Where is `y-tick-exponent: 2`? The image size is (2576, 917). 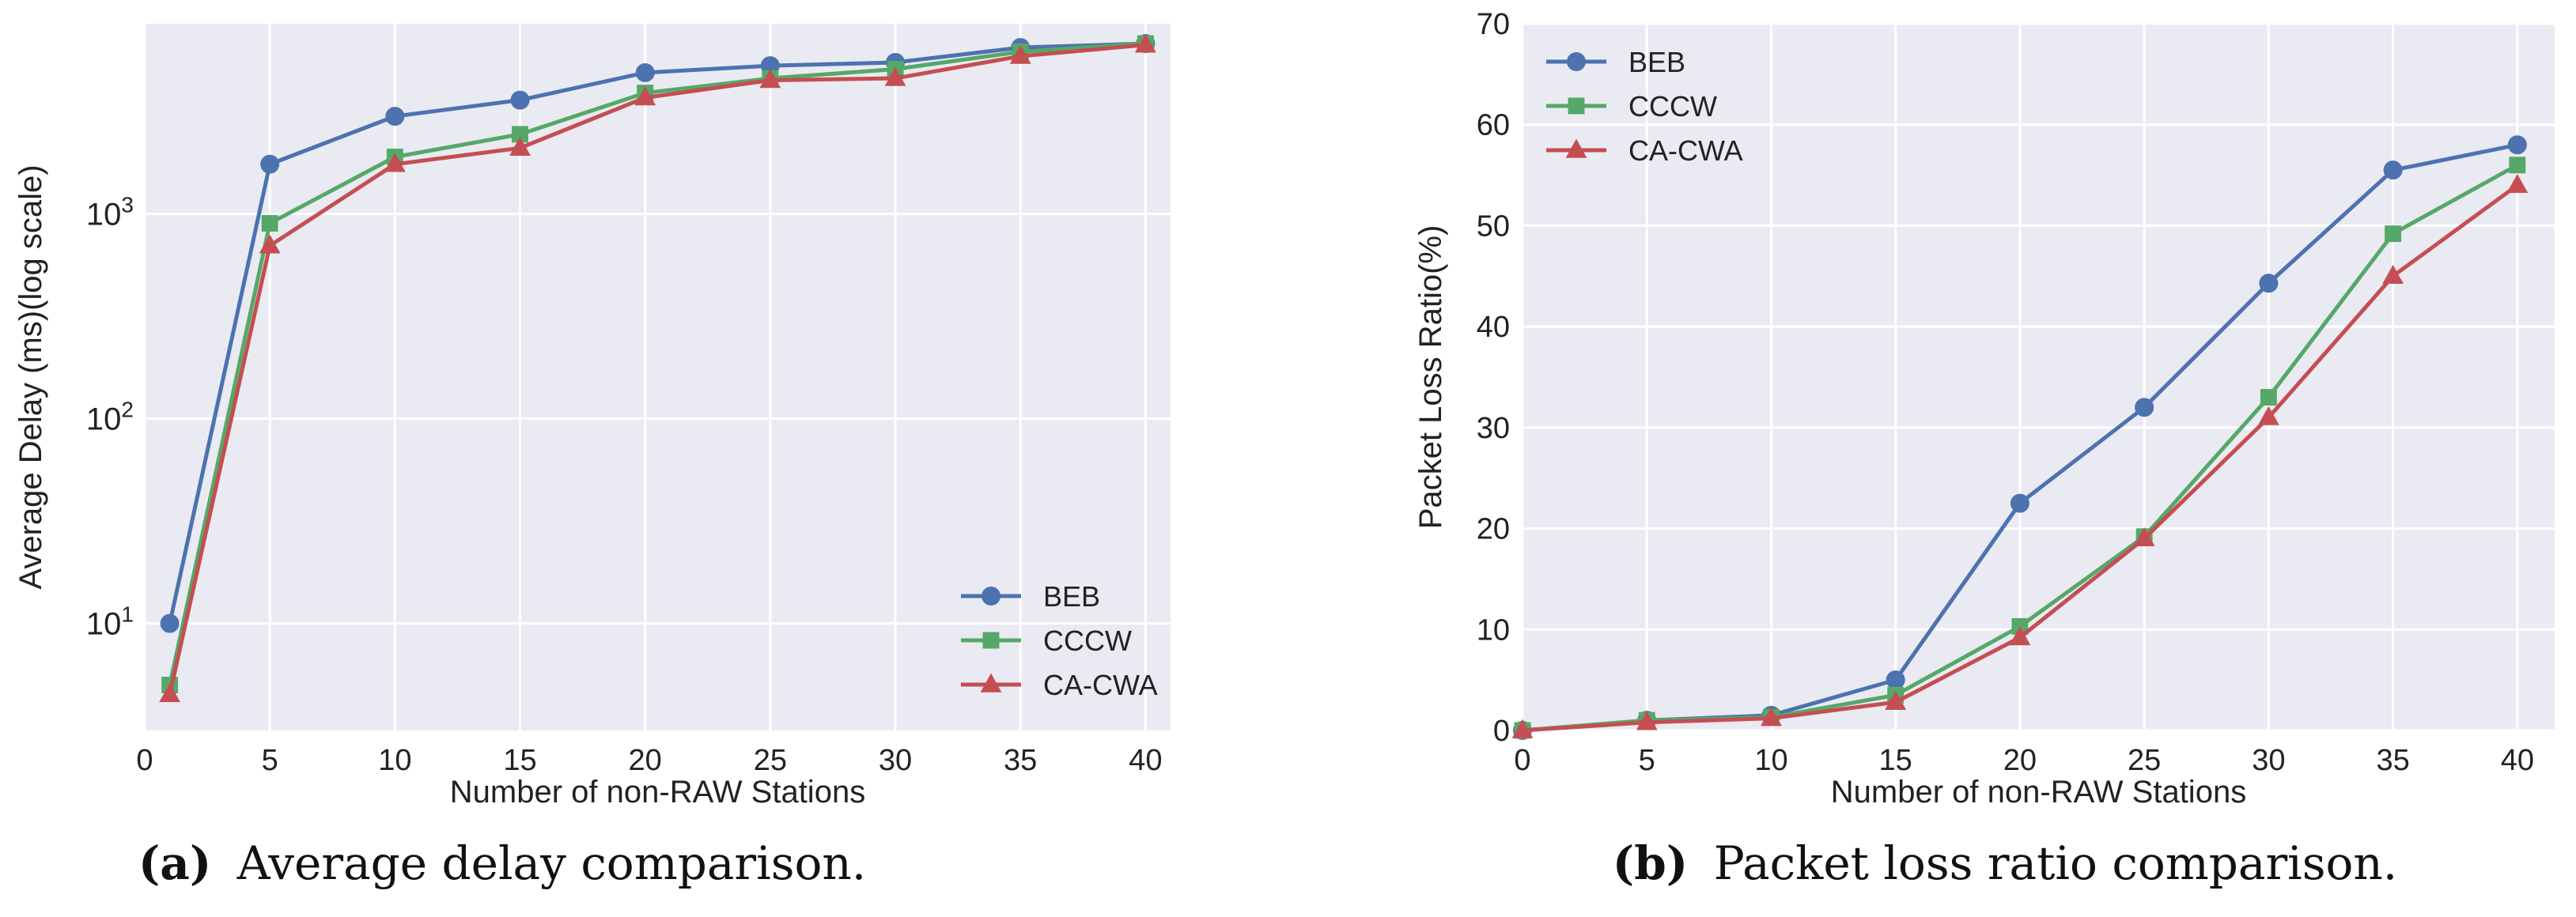
y-tick-exponent: 2 is located at coordinates (128, 410).